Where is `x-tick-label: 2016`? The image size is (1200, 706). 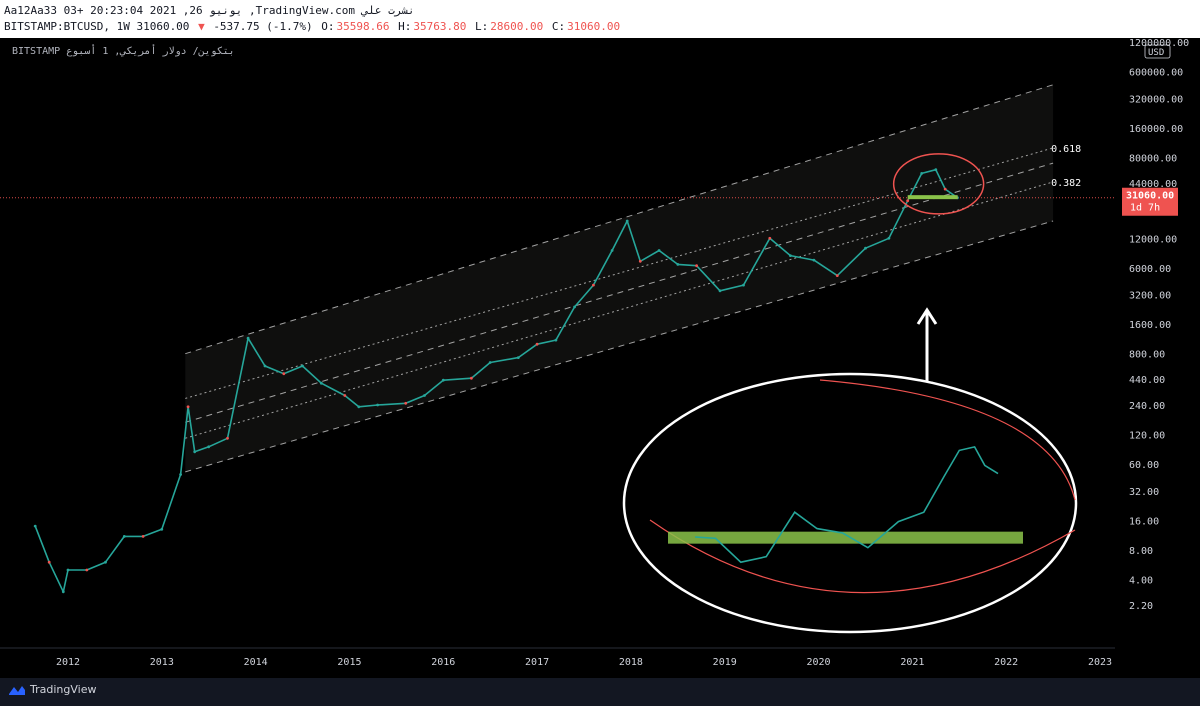
x-tick-label: 2016 is located at coordinates (443, 662).